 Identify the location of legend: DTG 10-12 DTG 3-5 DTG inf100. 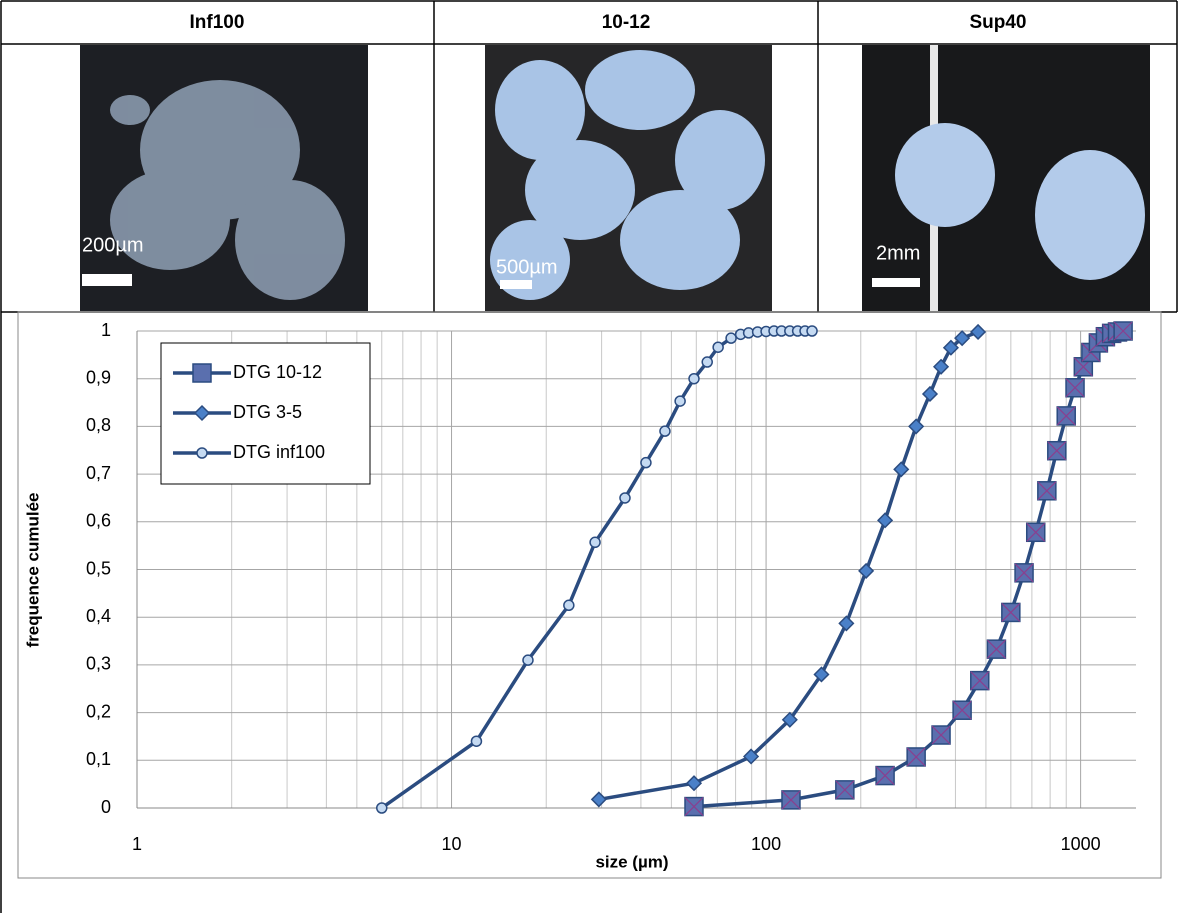
(265, 413).